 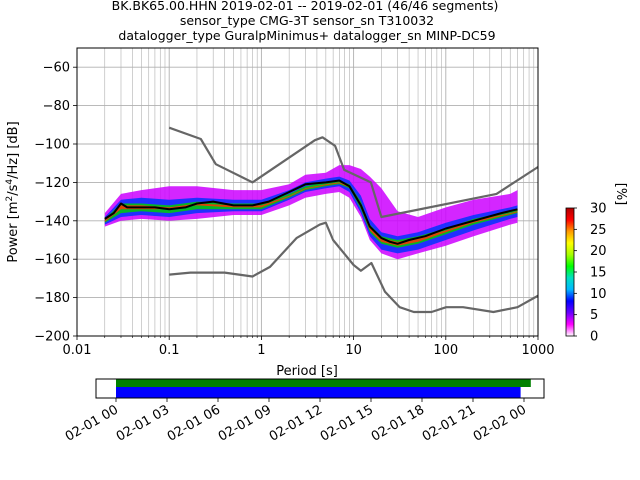 What do you see at coordinates (55, 203) in the screenshot?
I see `y-ticks: −200 −180 −160 −140 −120 −100 −80 −60` at bounding box center [55, 203].